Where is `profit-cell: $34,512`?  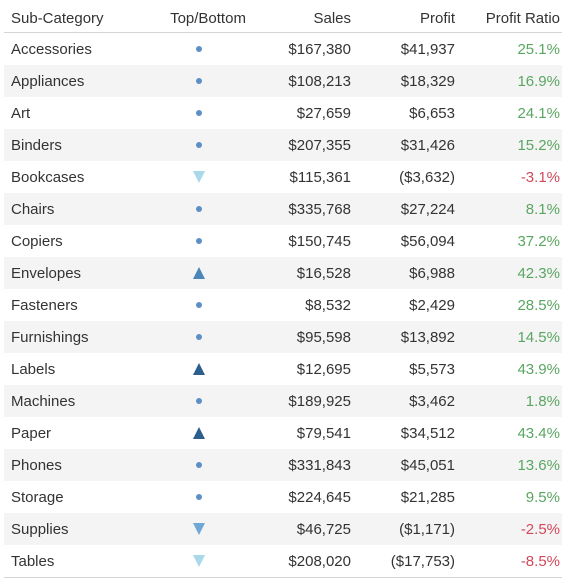
profit-cell: $34,512 is located at coordinates (427, 433).